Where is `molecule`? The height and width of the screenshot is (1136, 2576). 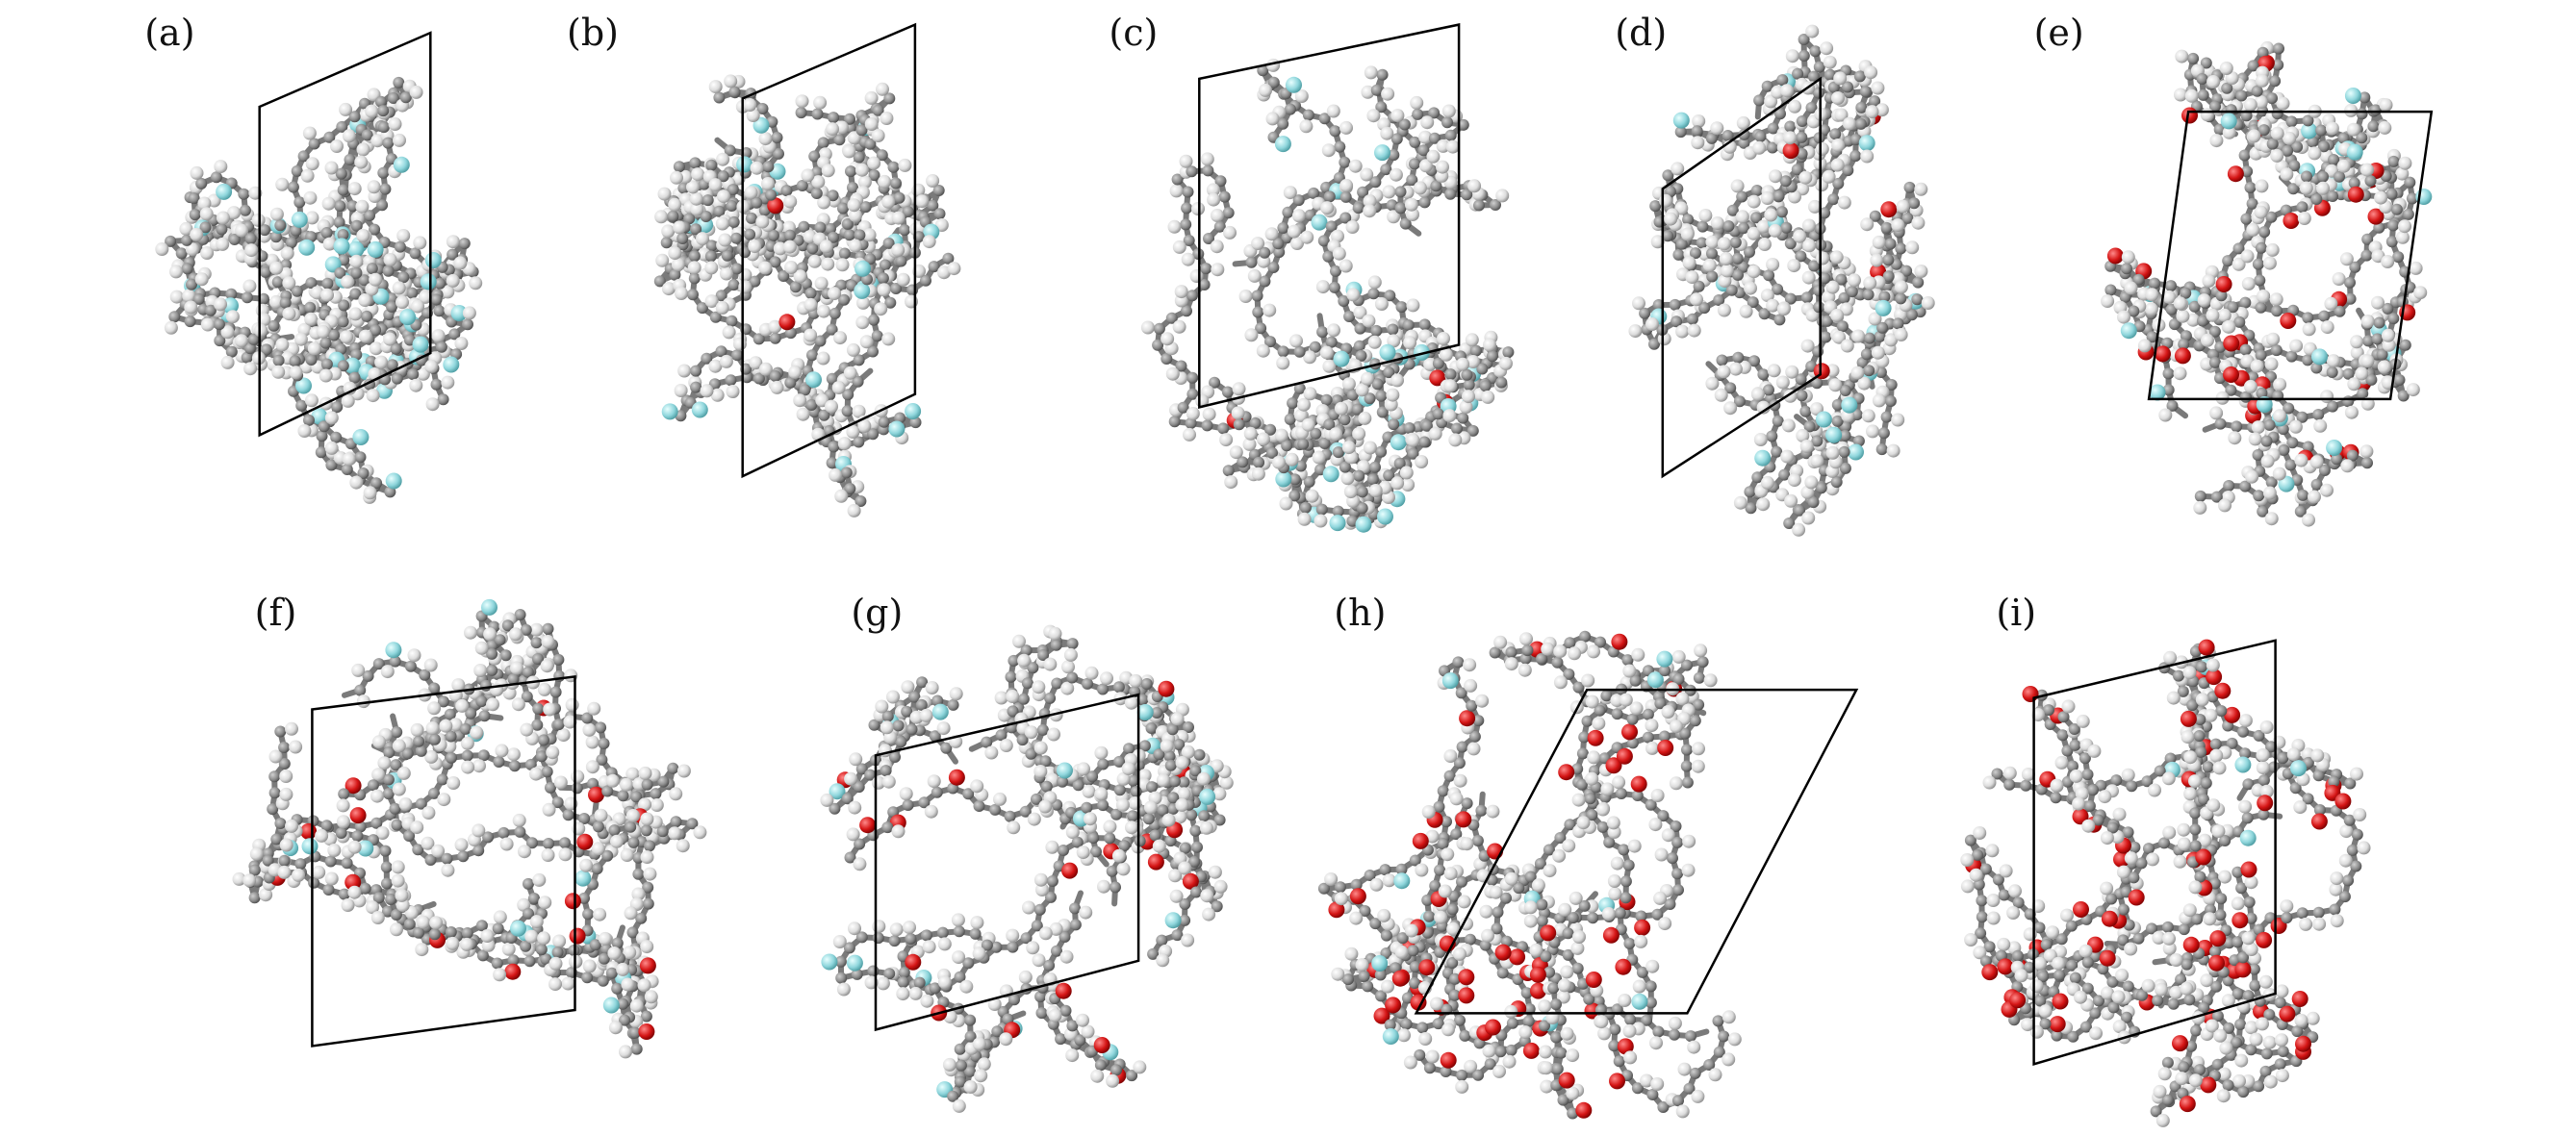
molecule is located at coordinates (319, 290).